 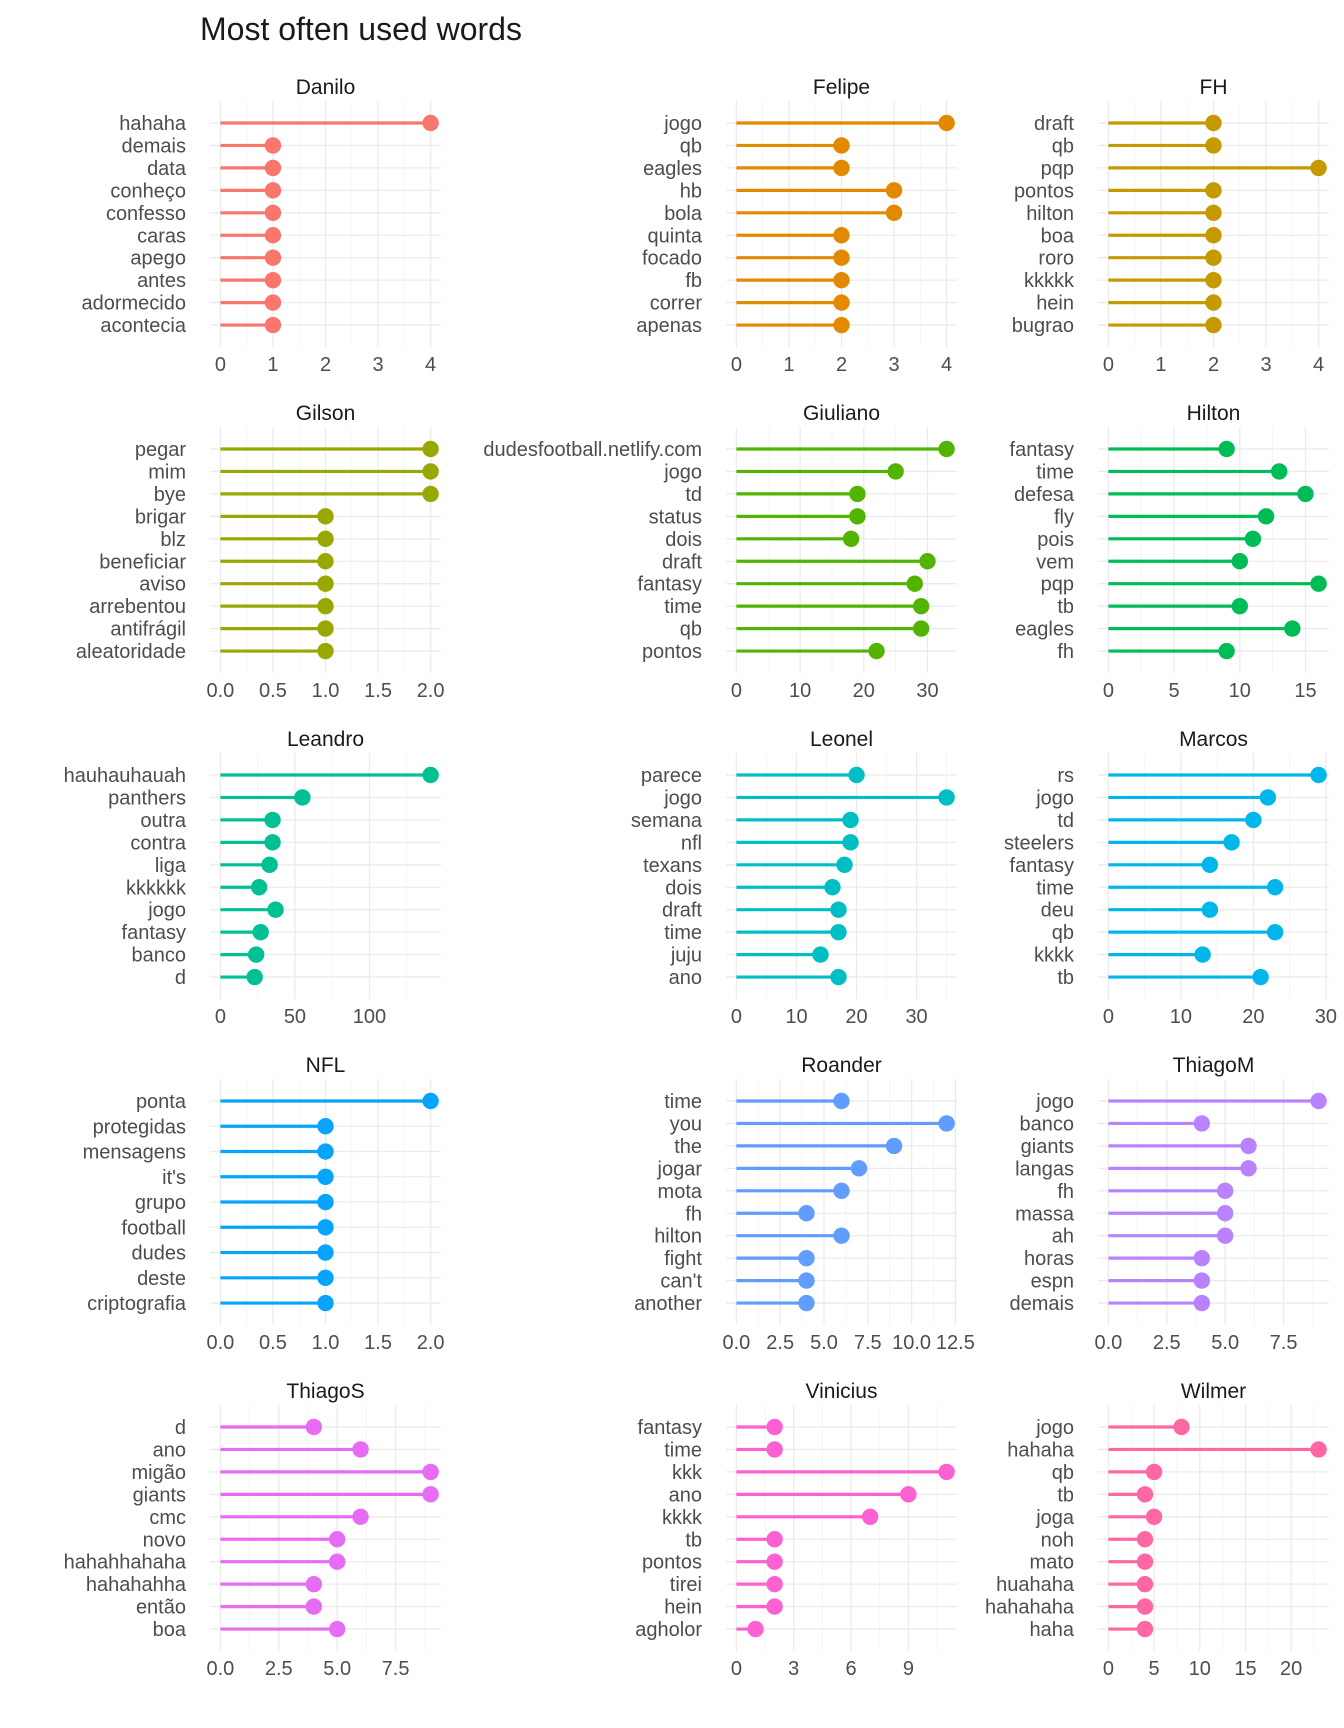 What do you see at coordinates (170, 495) in the screenshot?
I see `category-label: bye` at bounding box center [170, 495].